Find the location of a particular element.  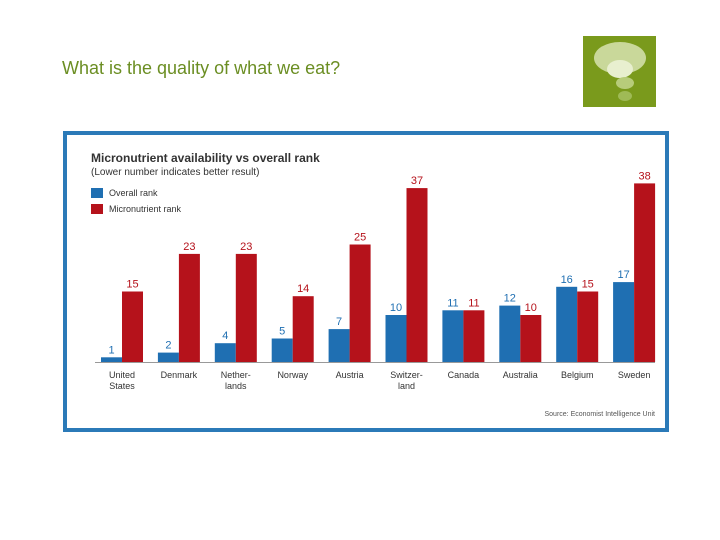

data-label-micronutrient: 25 is located at coordinates (360, 238).